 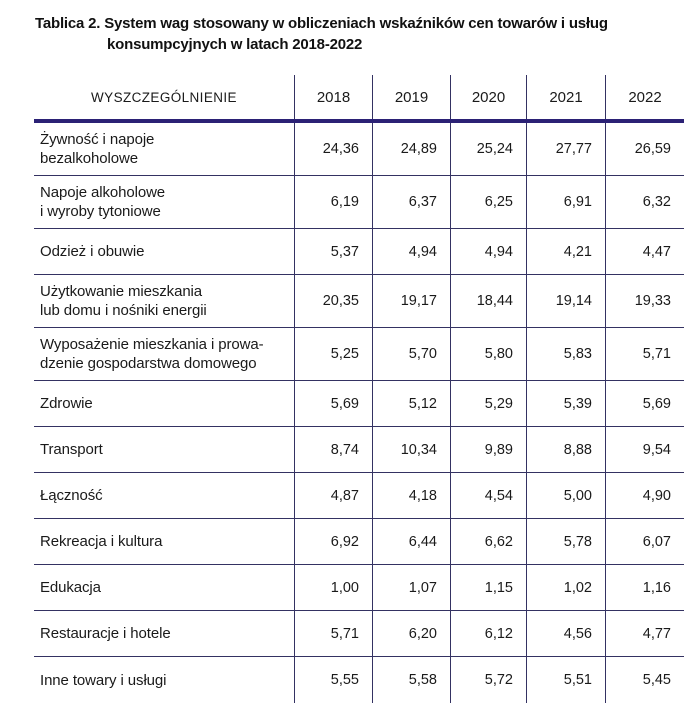 What do you see at coordinates (333, 354) in the screenshot?
I see `value-cell-2018: 5,25` at bounding box center [333, 354].